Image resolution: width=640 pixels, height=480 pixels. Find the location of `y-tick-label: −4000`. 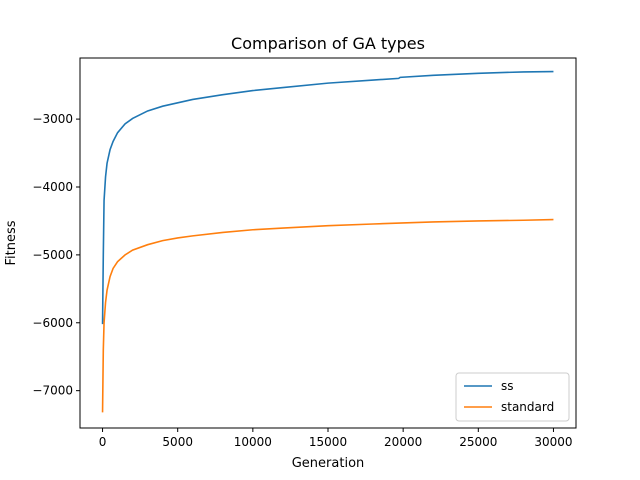

y-tick-label: −4000 is located at coordinates (52, 187).